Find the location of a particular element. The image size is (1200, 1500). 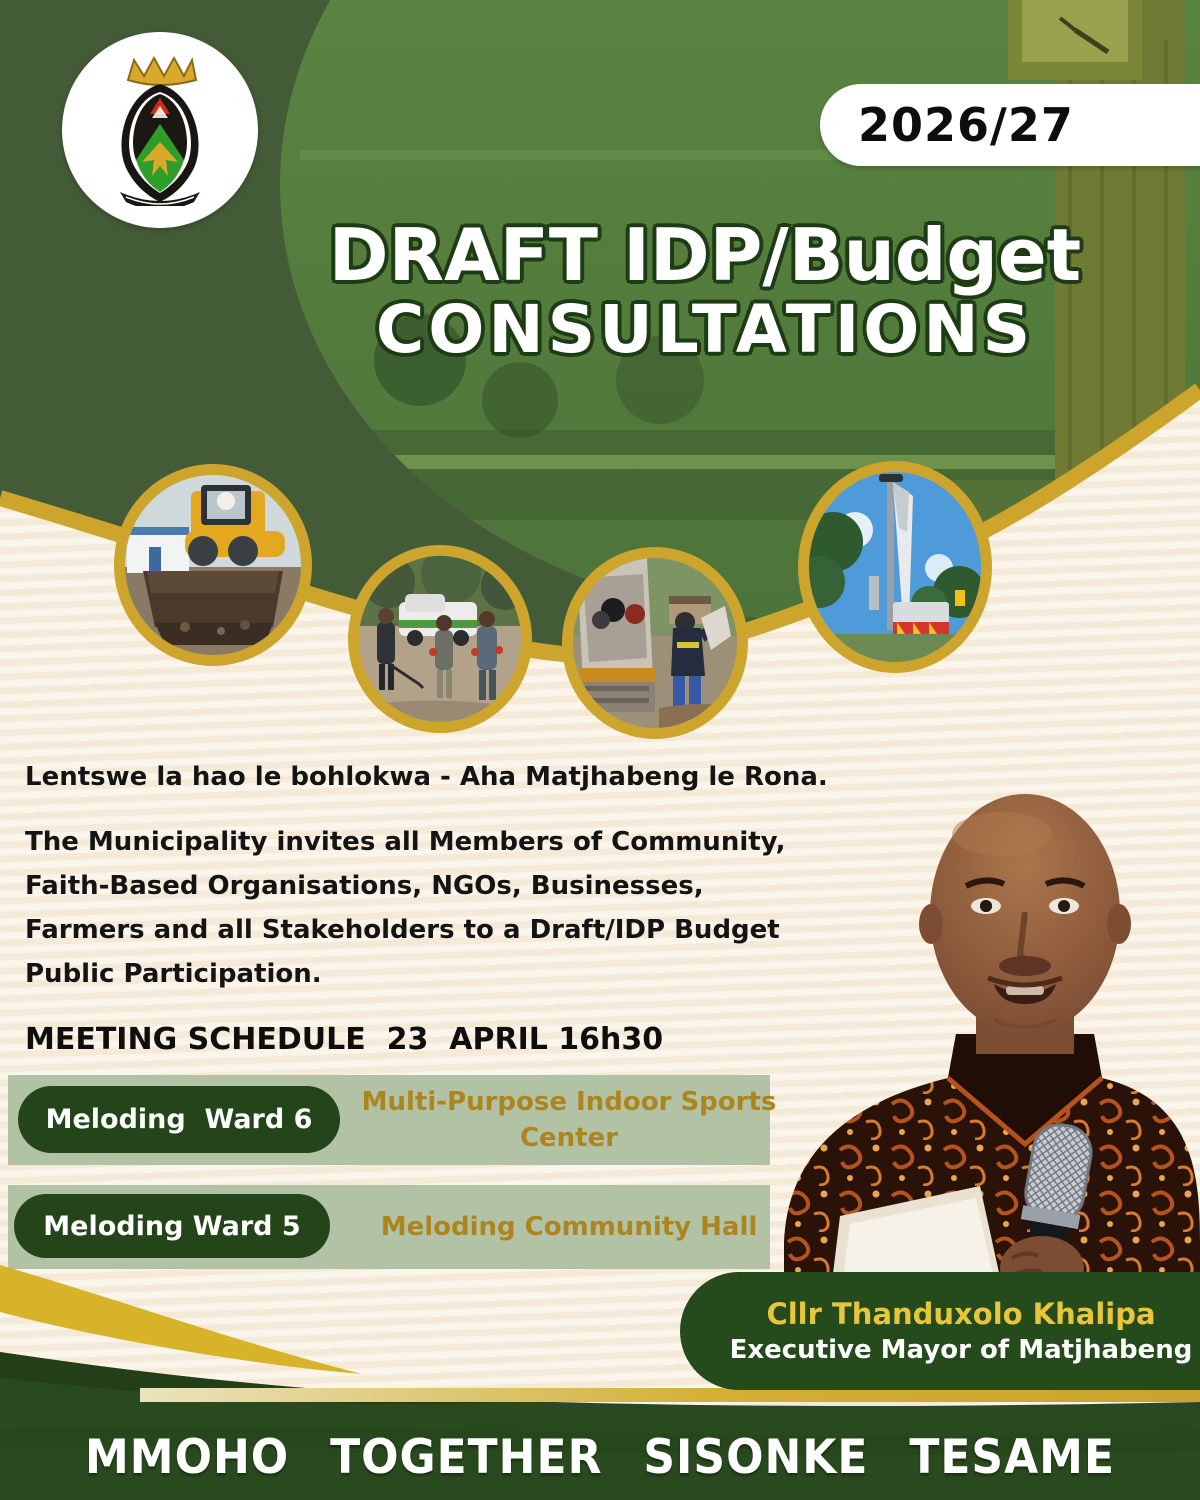

motto-word-mmoho: MMOHO is located at coordinates (187, 1457).